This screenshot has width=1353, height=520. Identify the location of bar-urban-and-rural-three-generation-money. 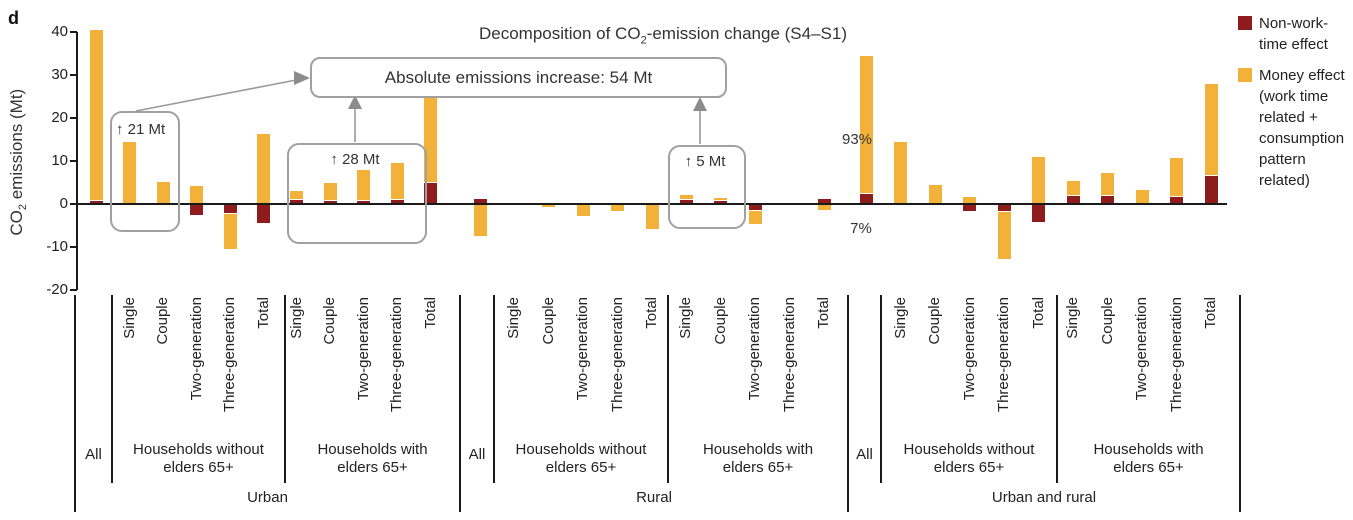
(1004, 235).